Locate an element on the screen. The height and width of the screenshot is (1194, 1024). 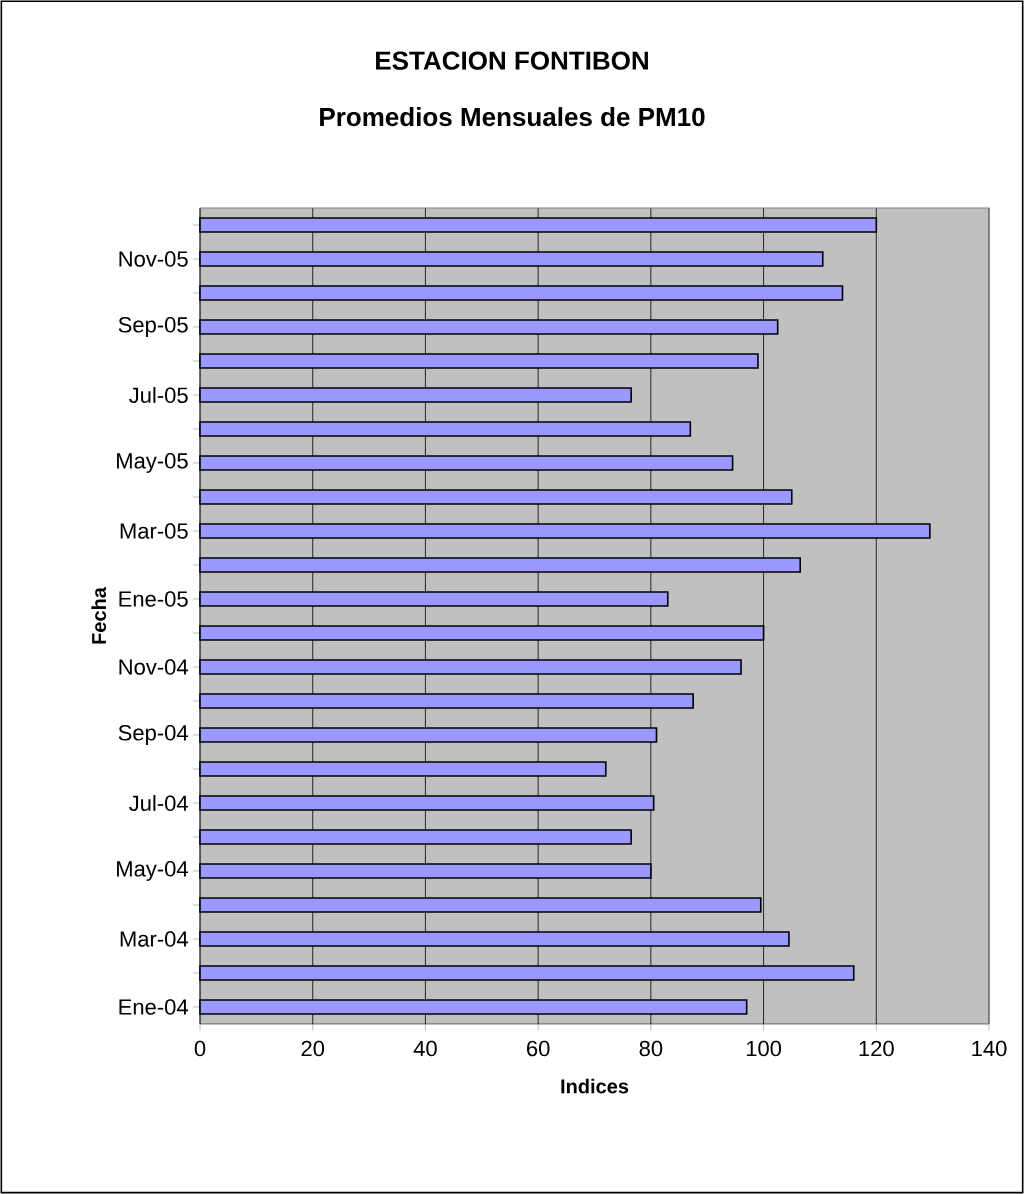
y-axis-title: Fecha is located at coordinates (99, 615).